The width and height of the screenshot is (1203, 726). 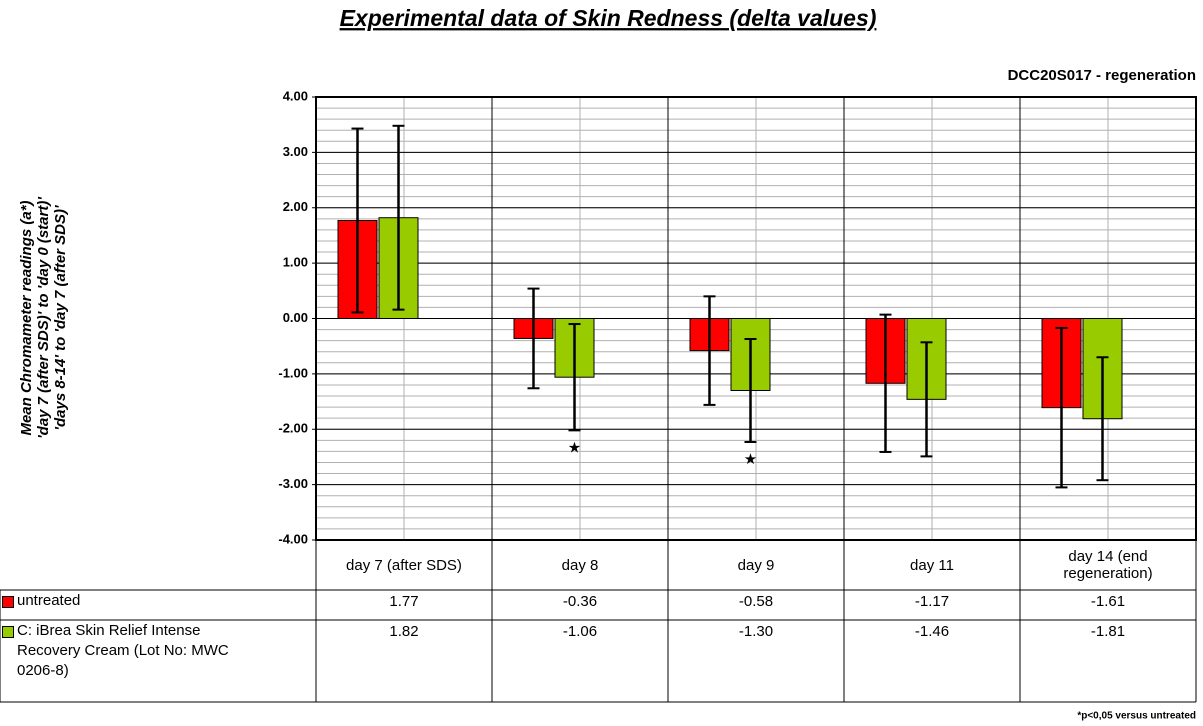 I want to click on data-label: -1.46, so click(x=932, y=631).